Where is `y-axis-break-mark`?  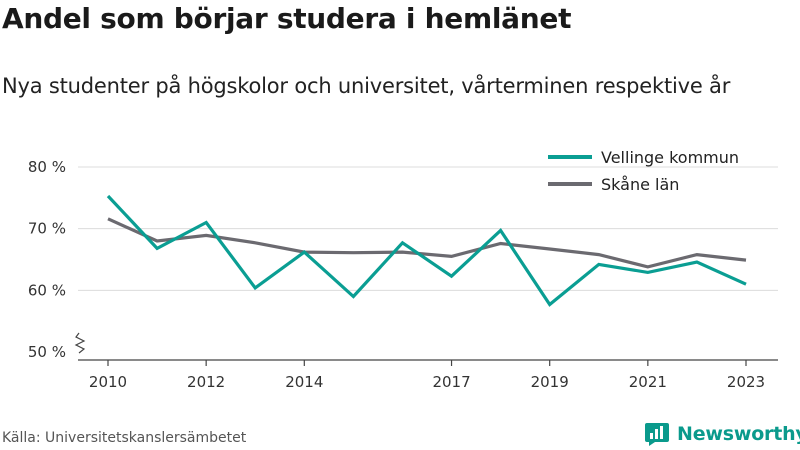
y-axis-break-mark is located at coordinates (80, 343).